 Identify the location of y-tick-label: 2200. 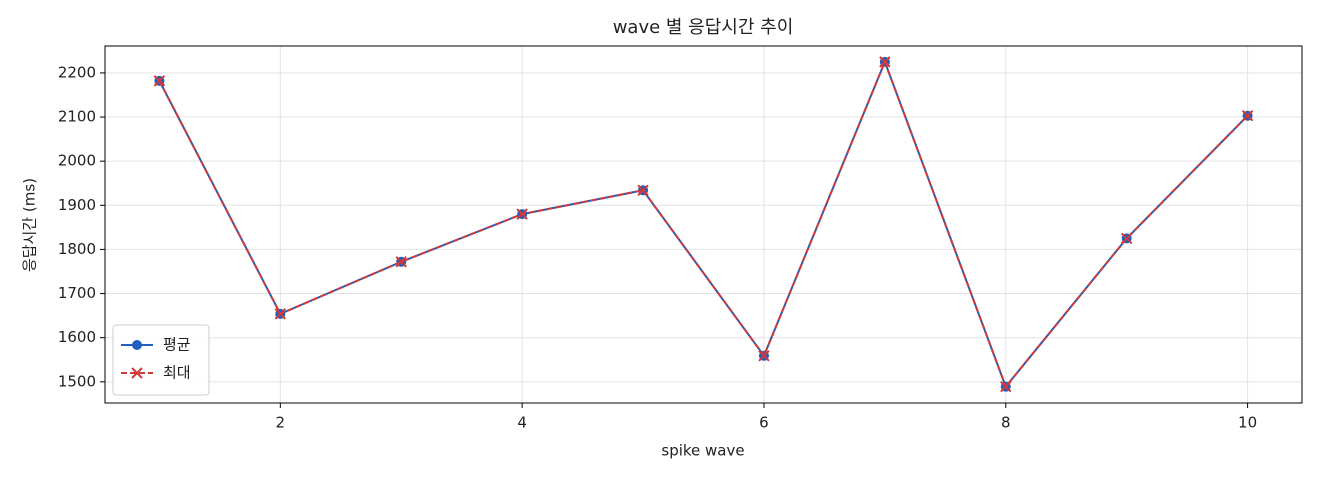
(77, 72).